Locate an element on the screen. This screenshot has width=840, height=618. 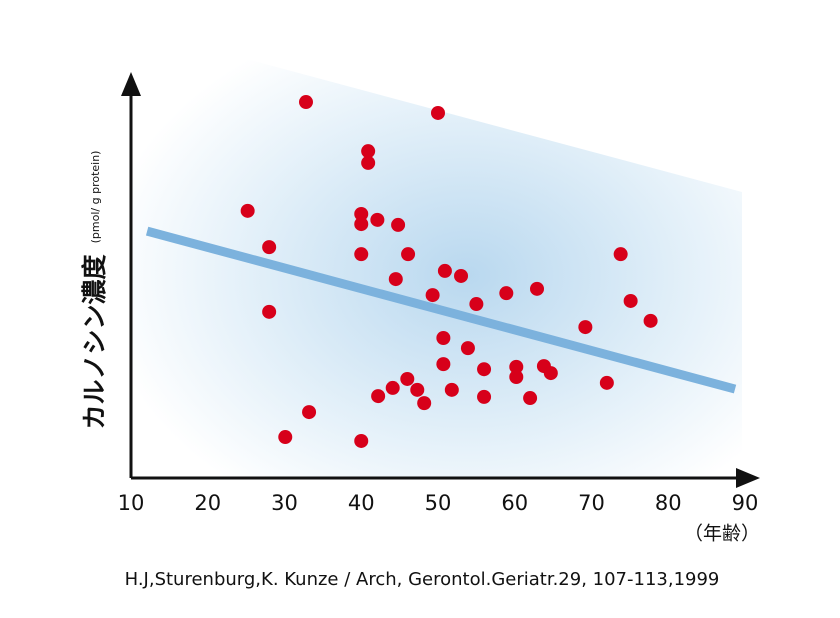
x-tick-label: 50 is located at coordinates (438, 503).